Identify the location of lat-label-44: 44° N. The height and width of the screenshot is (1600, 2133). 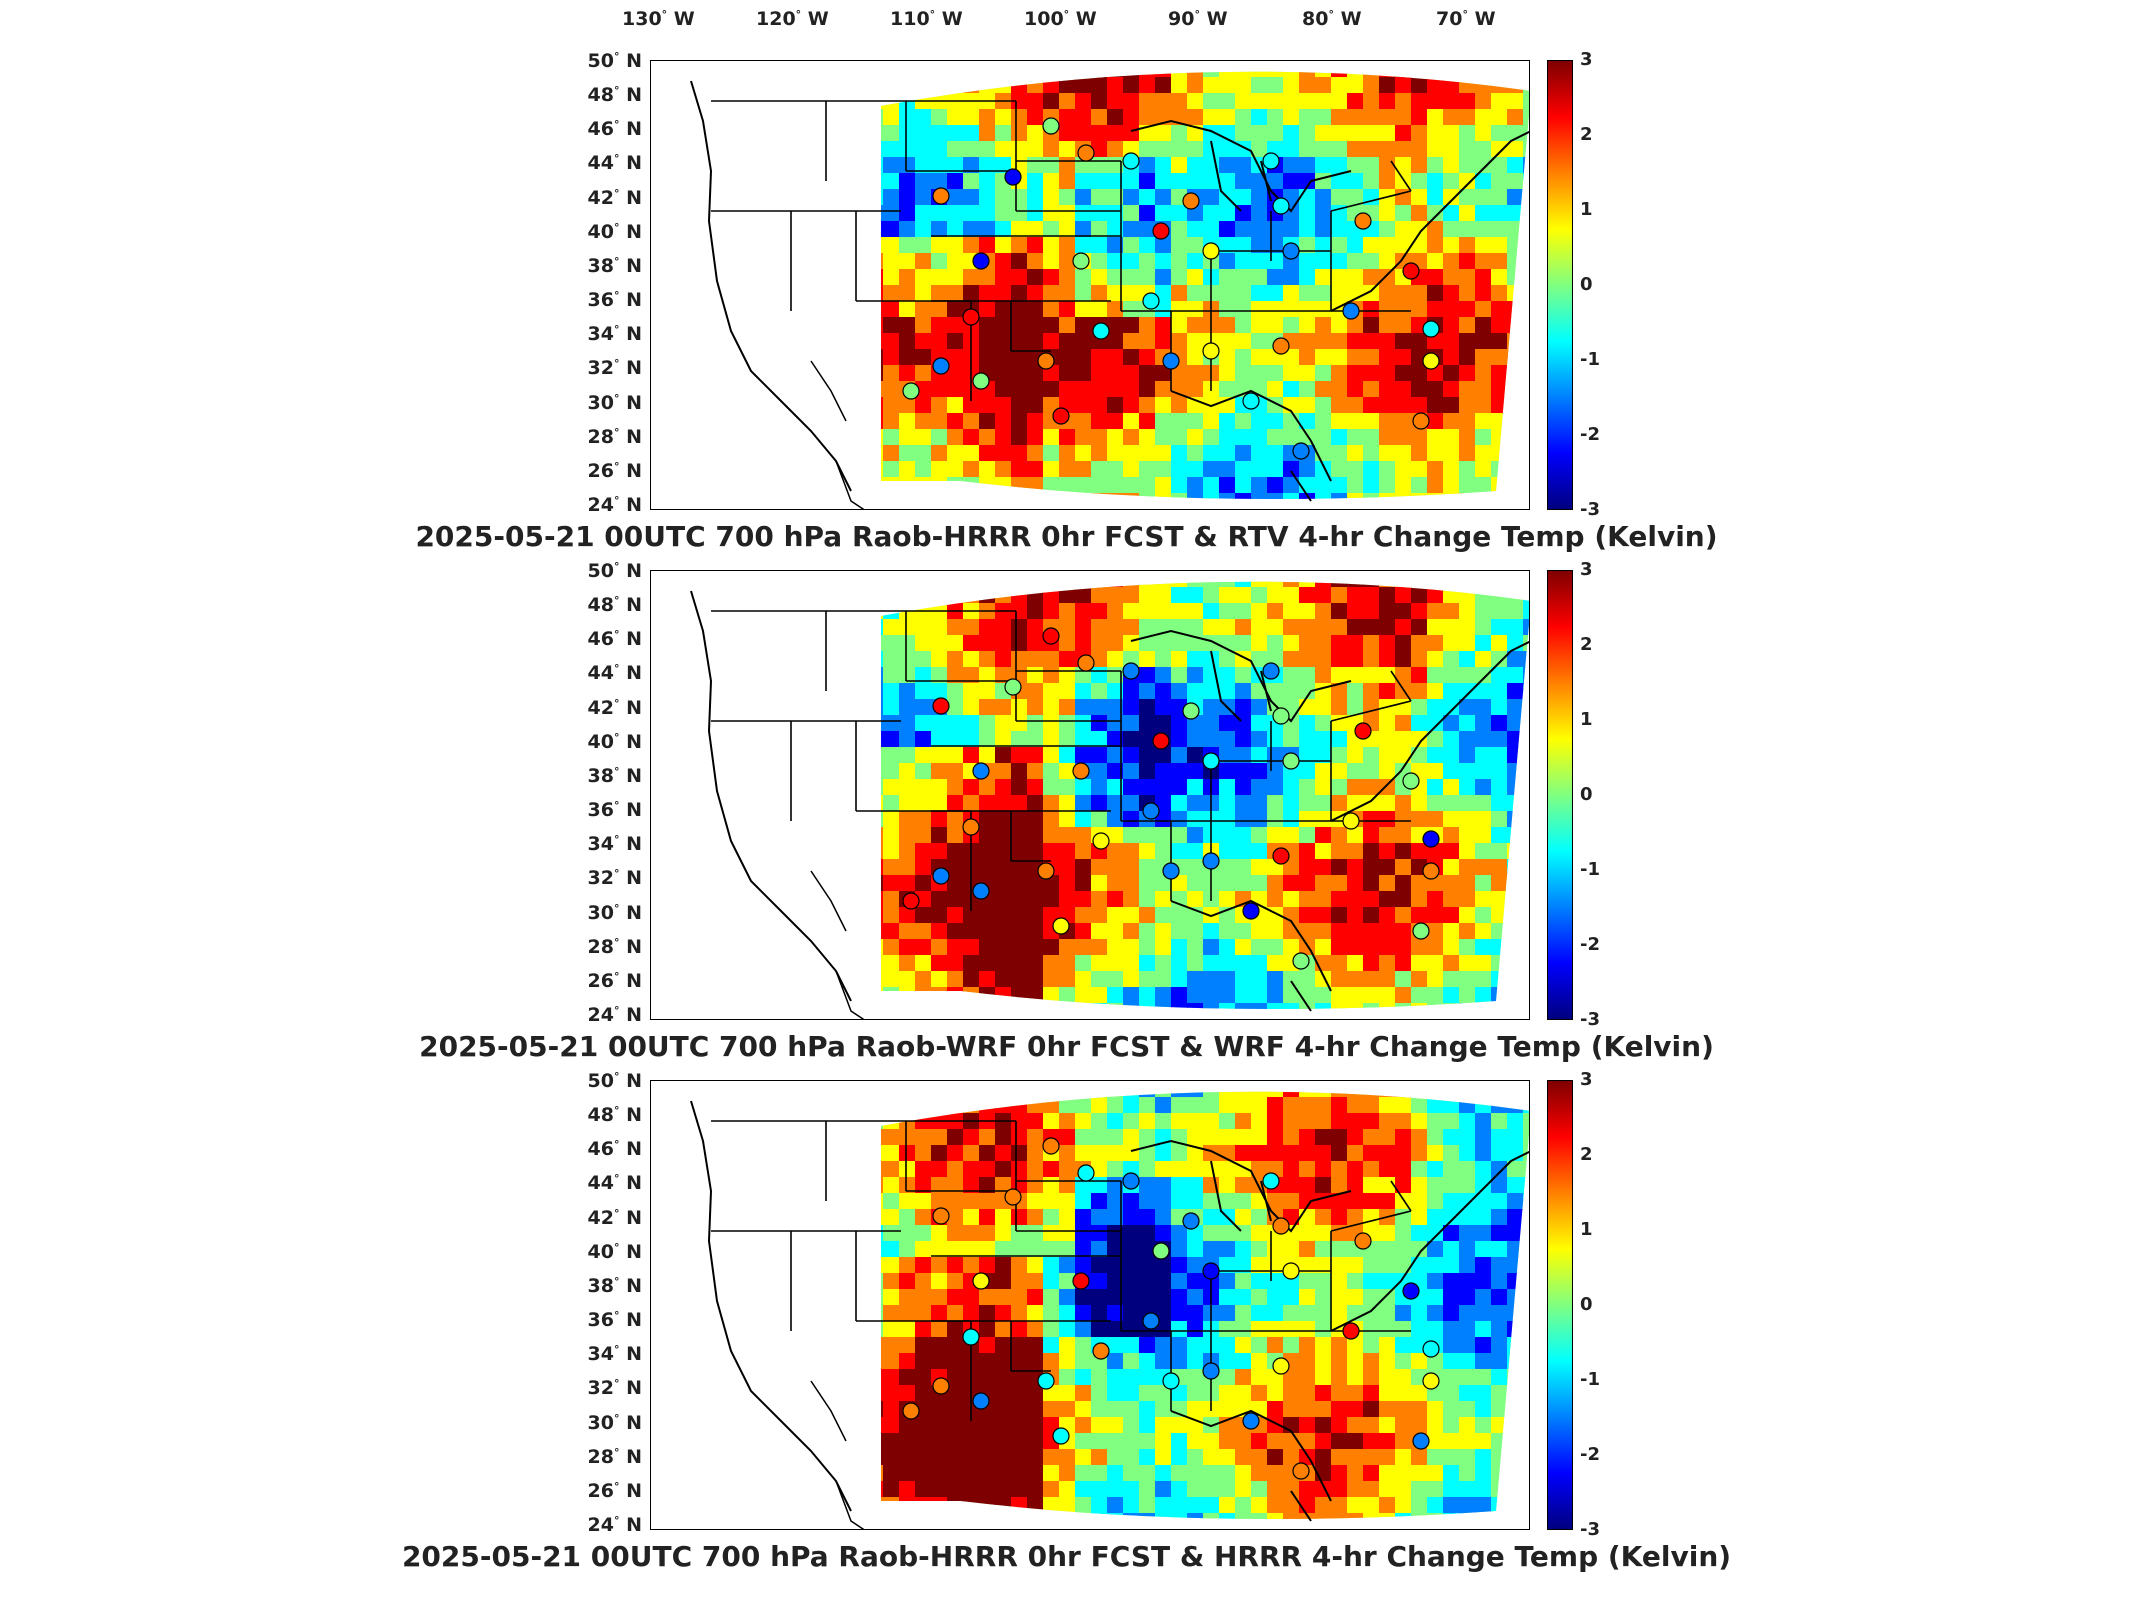
(614, 163).